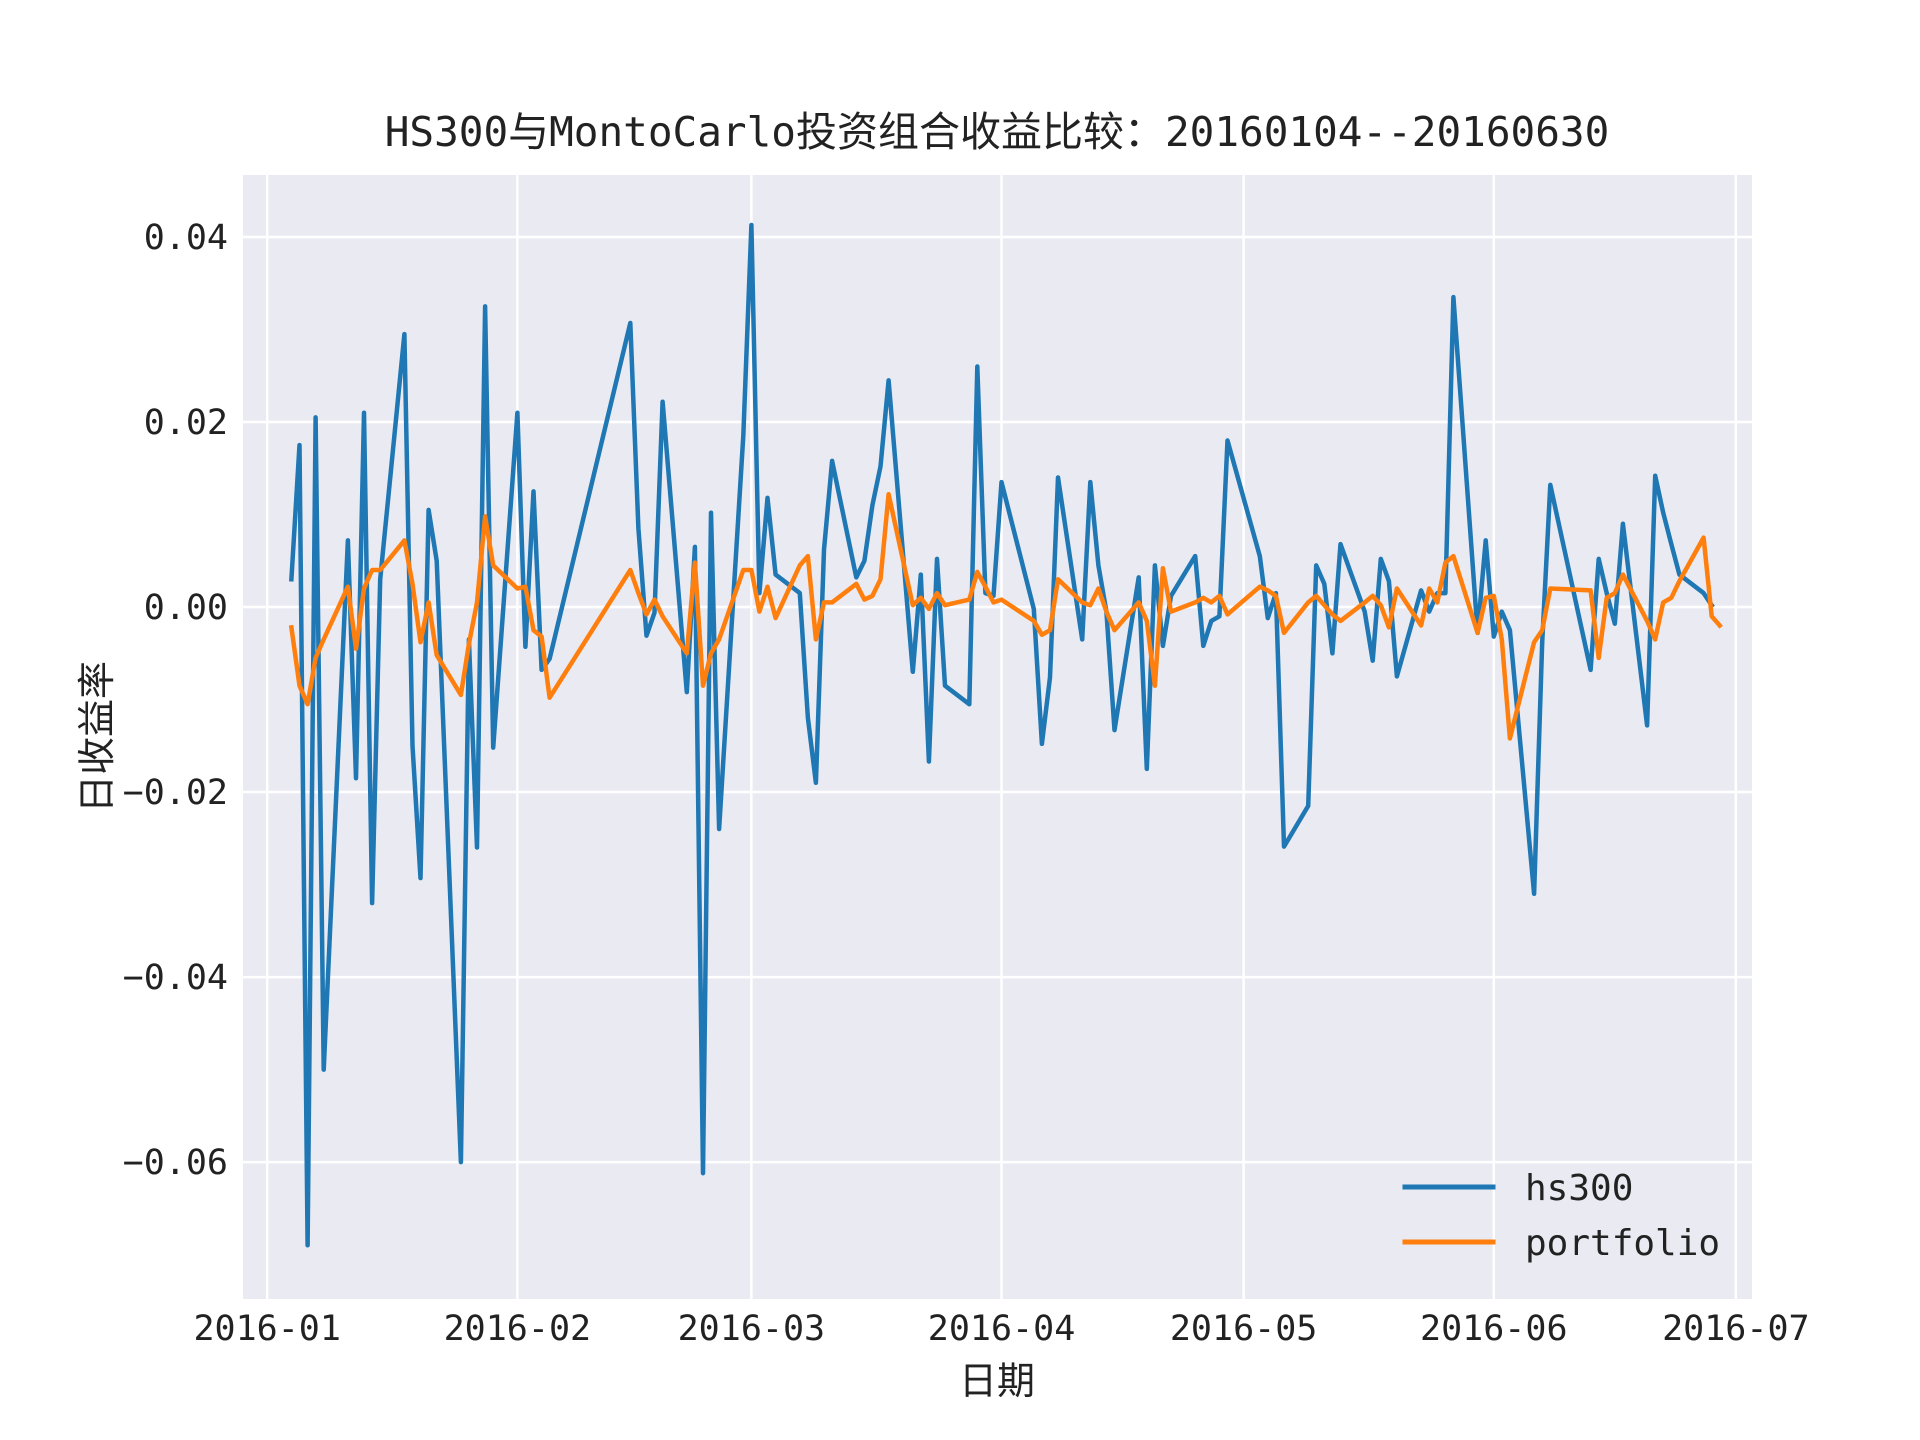 The image size is (1920, 1440). I want to click on x-tick-label: 2016-05, so click(1244, 1329).